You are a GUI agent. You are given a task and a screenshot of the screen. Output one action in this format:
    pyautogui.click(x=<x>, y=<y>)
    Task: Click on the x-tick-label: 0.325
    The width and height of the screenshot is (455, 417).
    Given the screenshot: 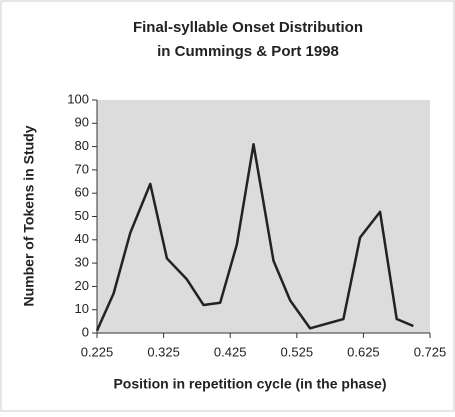 What is the action you would take?
    pyautogui.click(x=163, y=351)
    